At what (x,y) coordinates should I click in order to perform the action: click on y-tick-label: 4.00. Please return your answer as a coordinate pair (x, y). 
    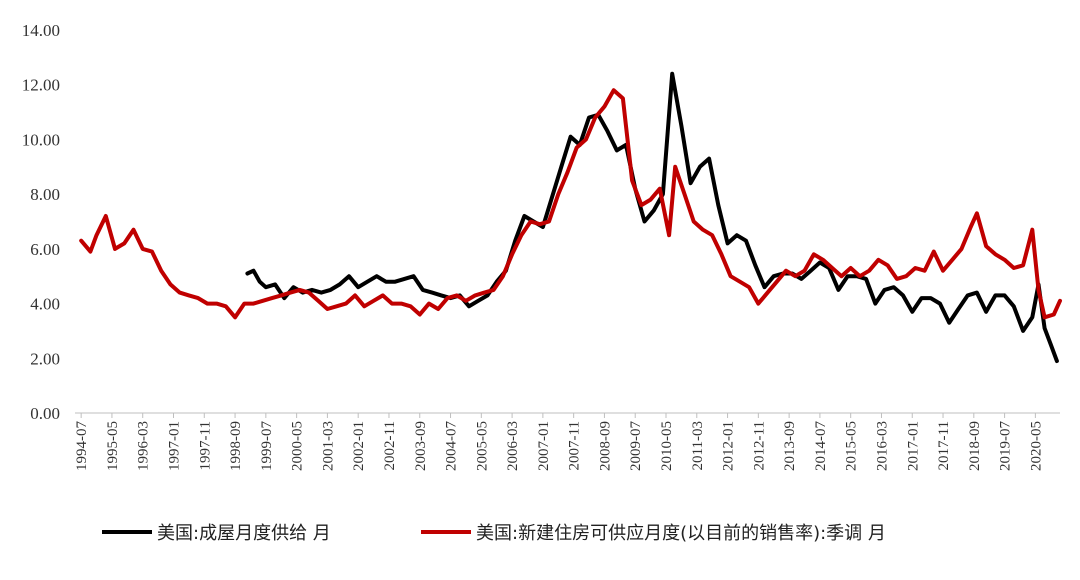
    Looking at the image, I should click on (45, 304).